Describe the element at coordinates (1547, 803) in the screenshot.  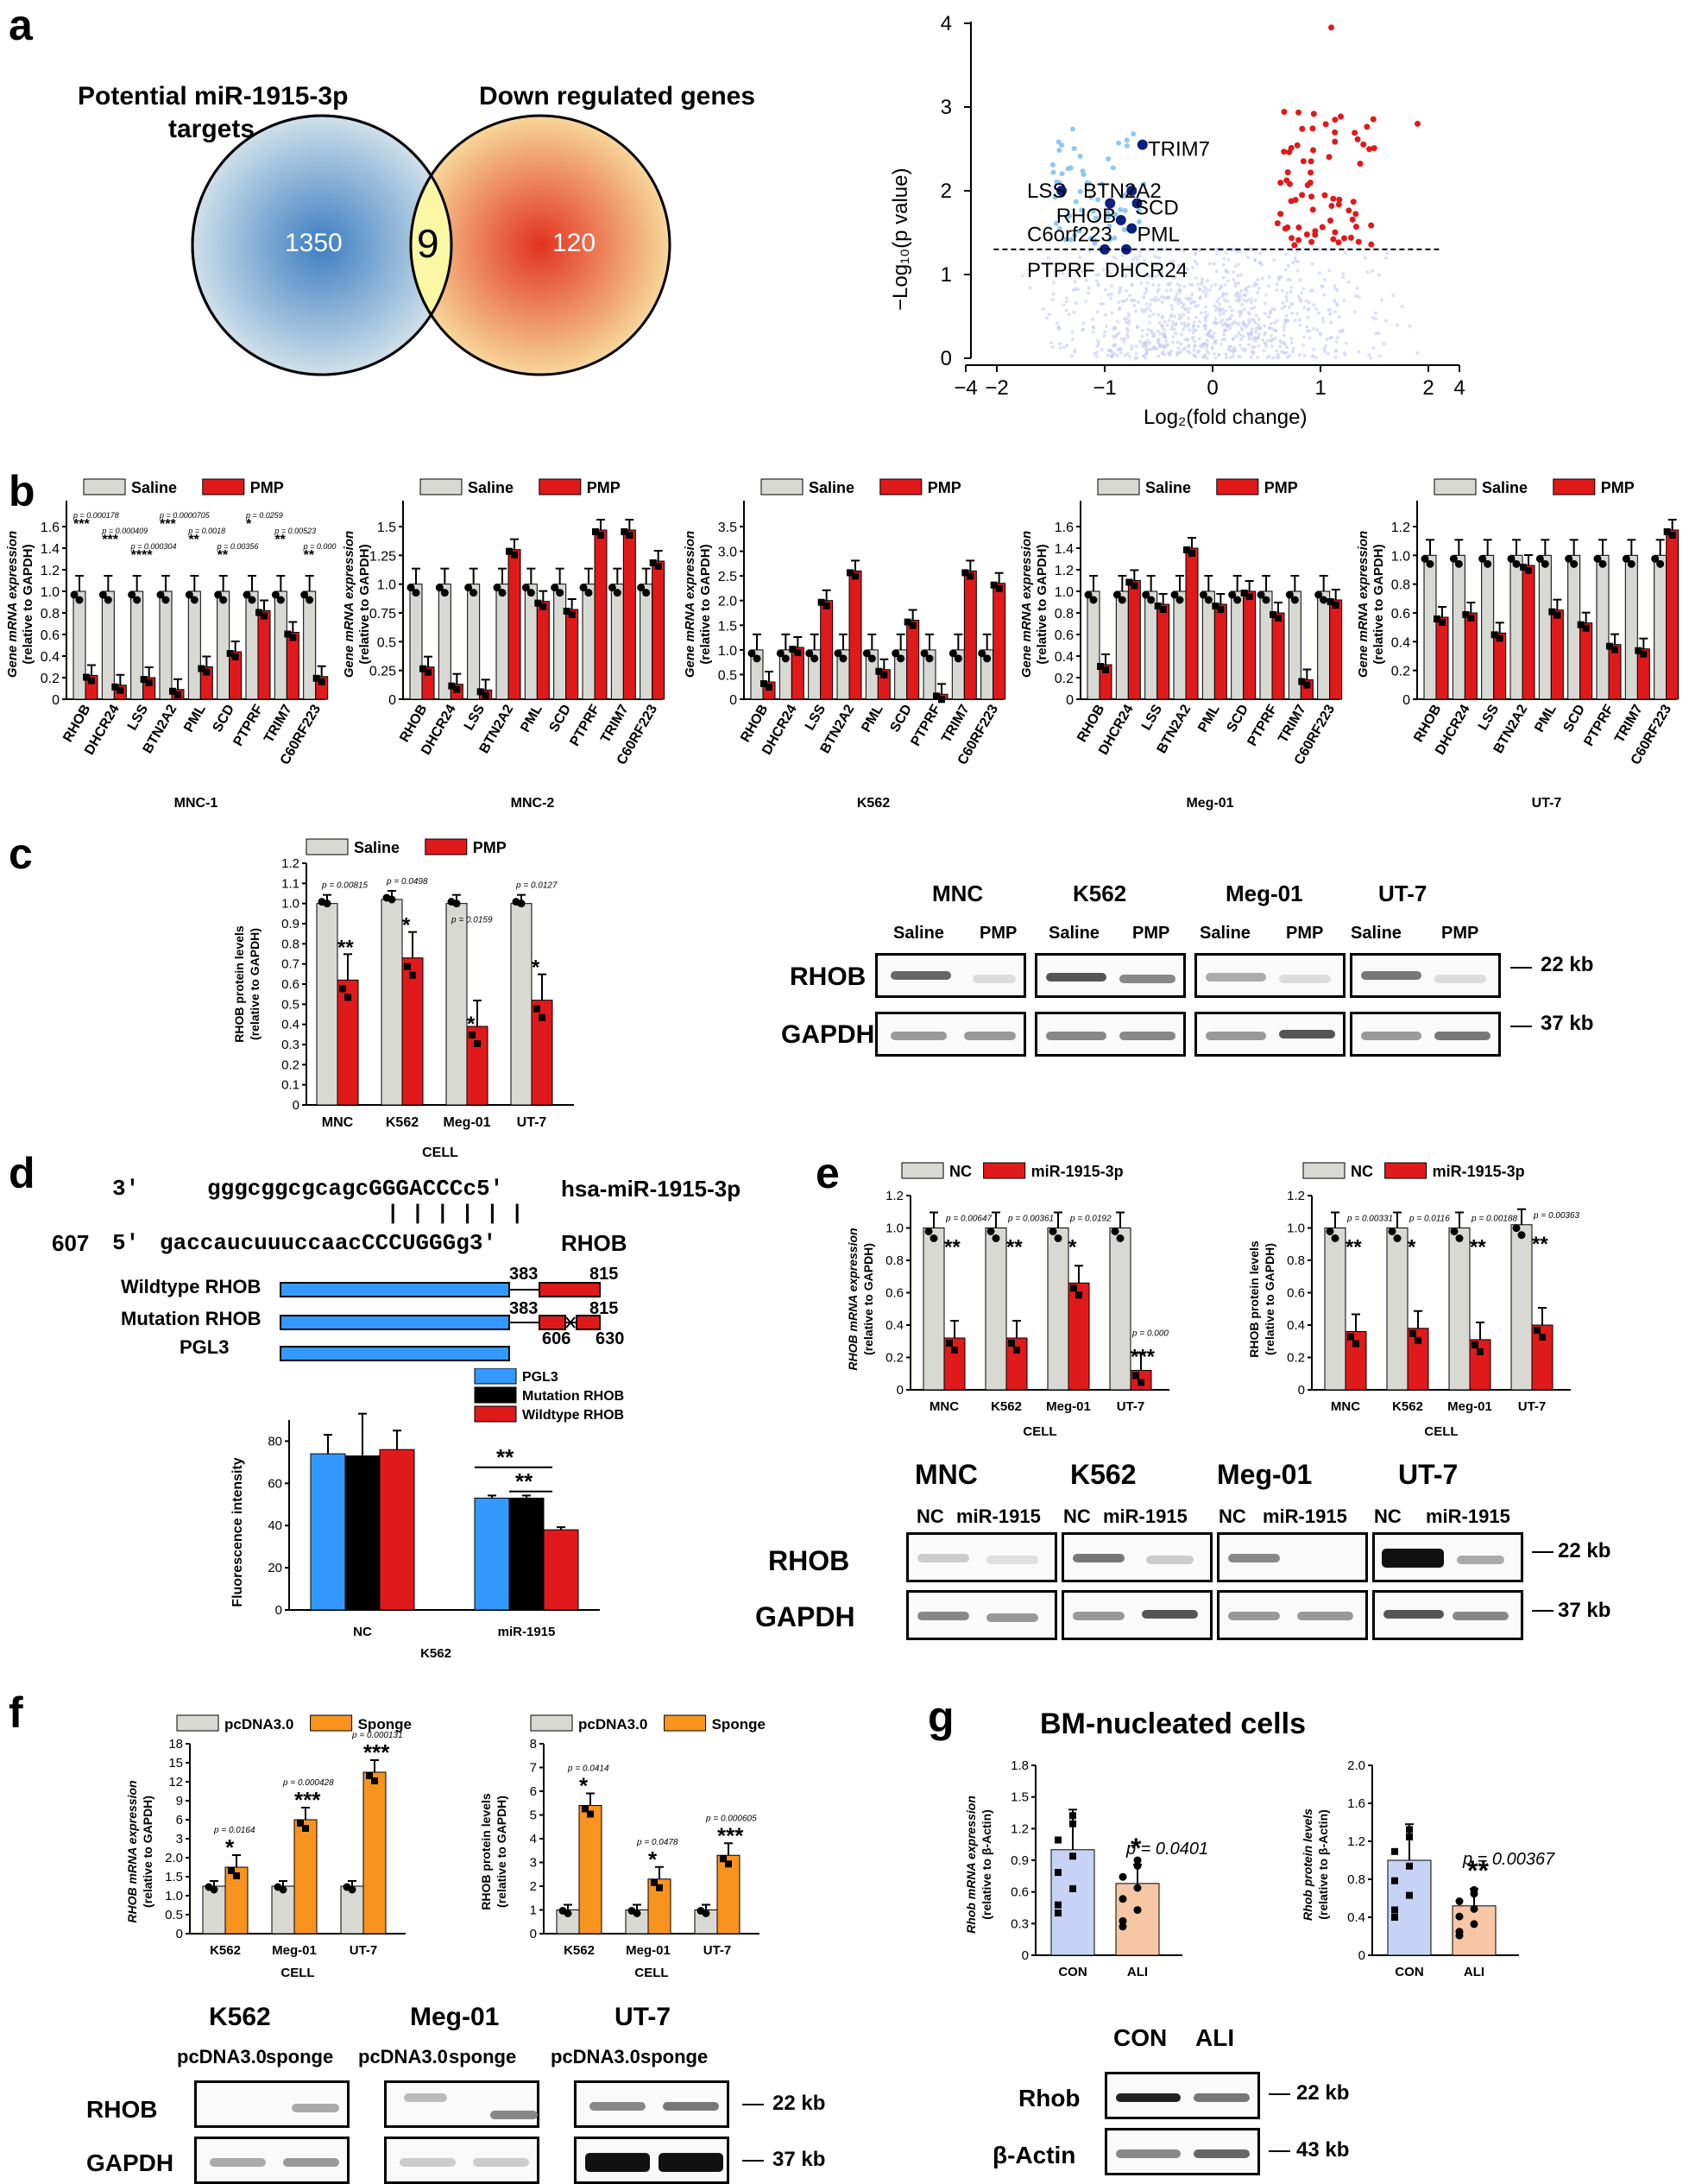
I see `chart-title: UT-7` at that location.